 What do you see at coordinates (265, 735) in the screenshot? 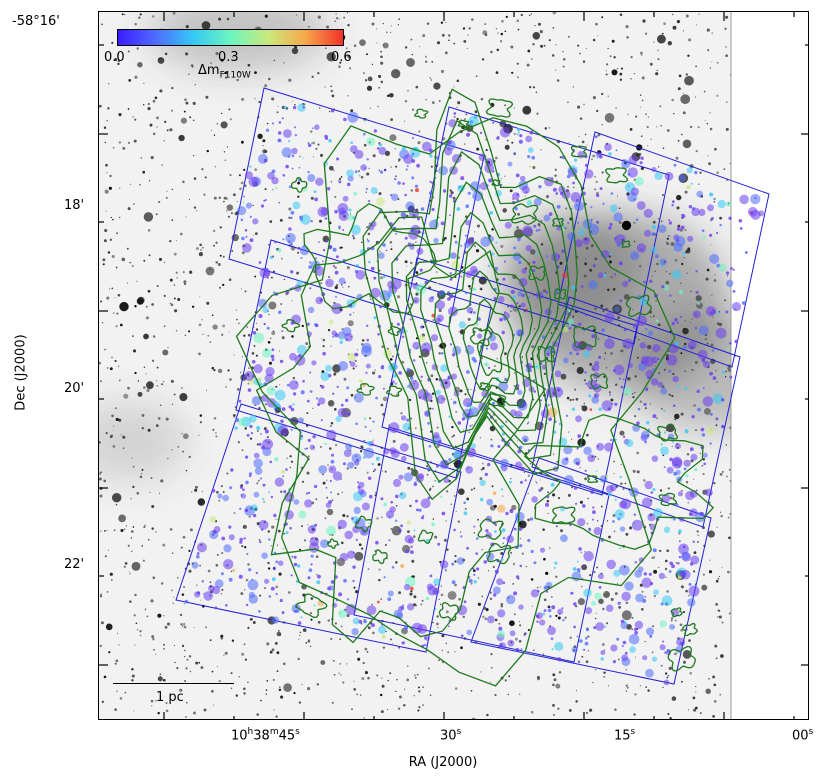
I see `x-tick-label: 10h38m45s` at bounding box center [265, 735].